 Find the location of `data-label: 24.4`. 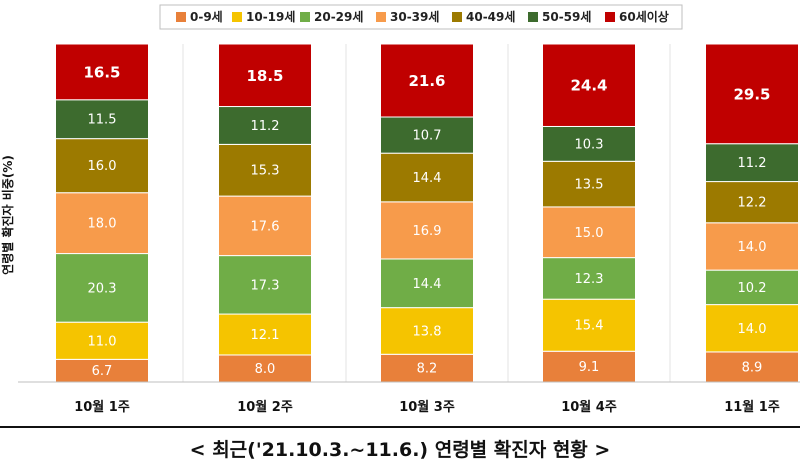

data-label: 24.4 is located at coordinates (588, 86).